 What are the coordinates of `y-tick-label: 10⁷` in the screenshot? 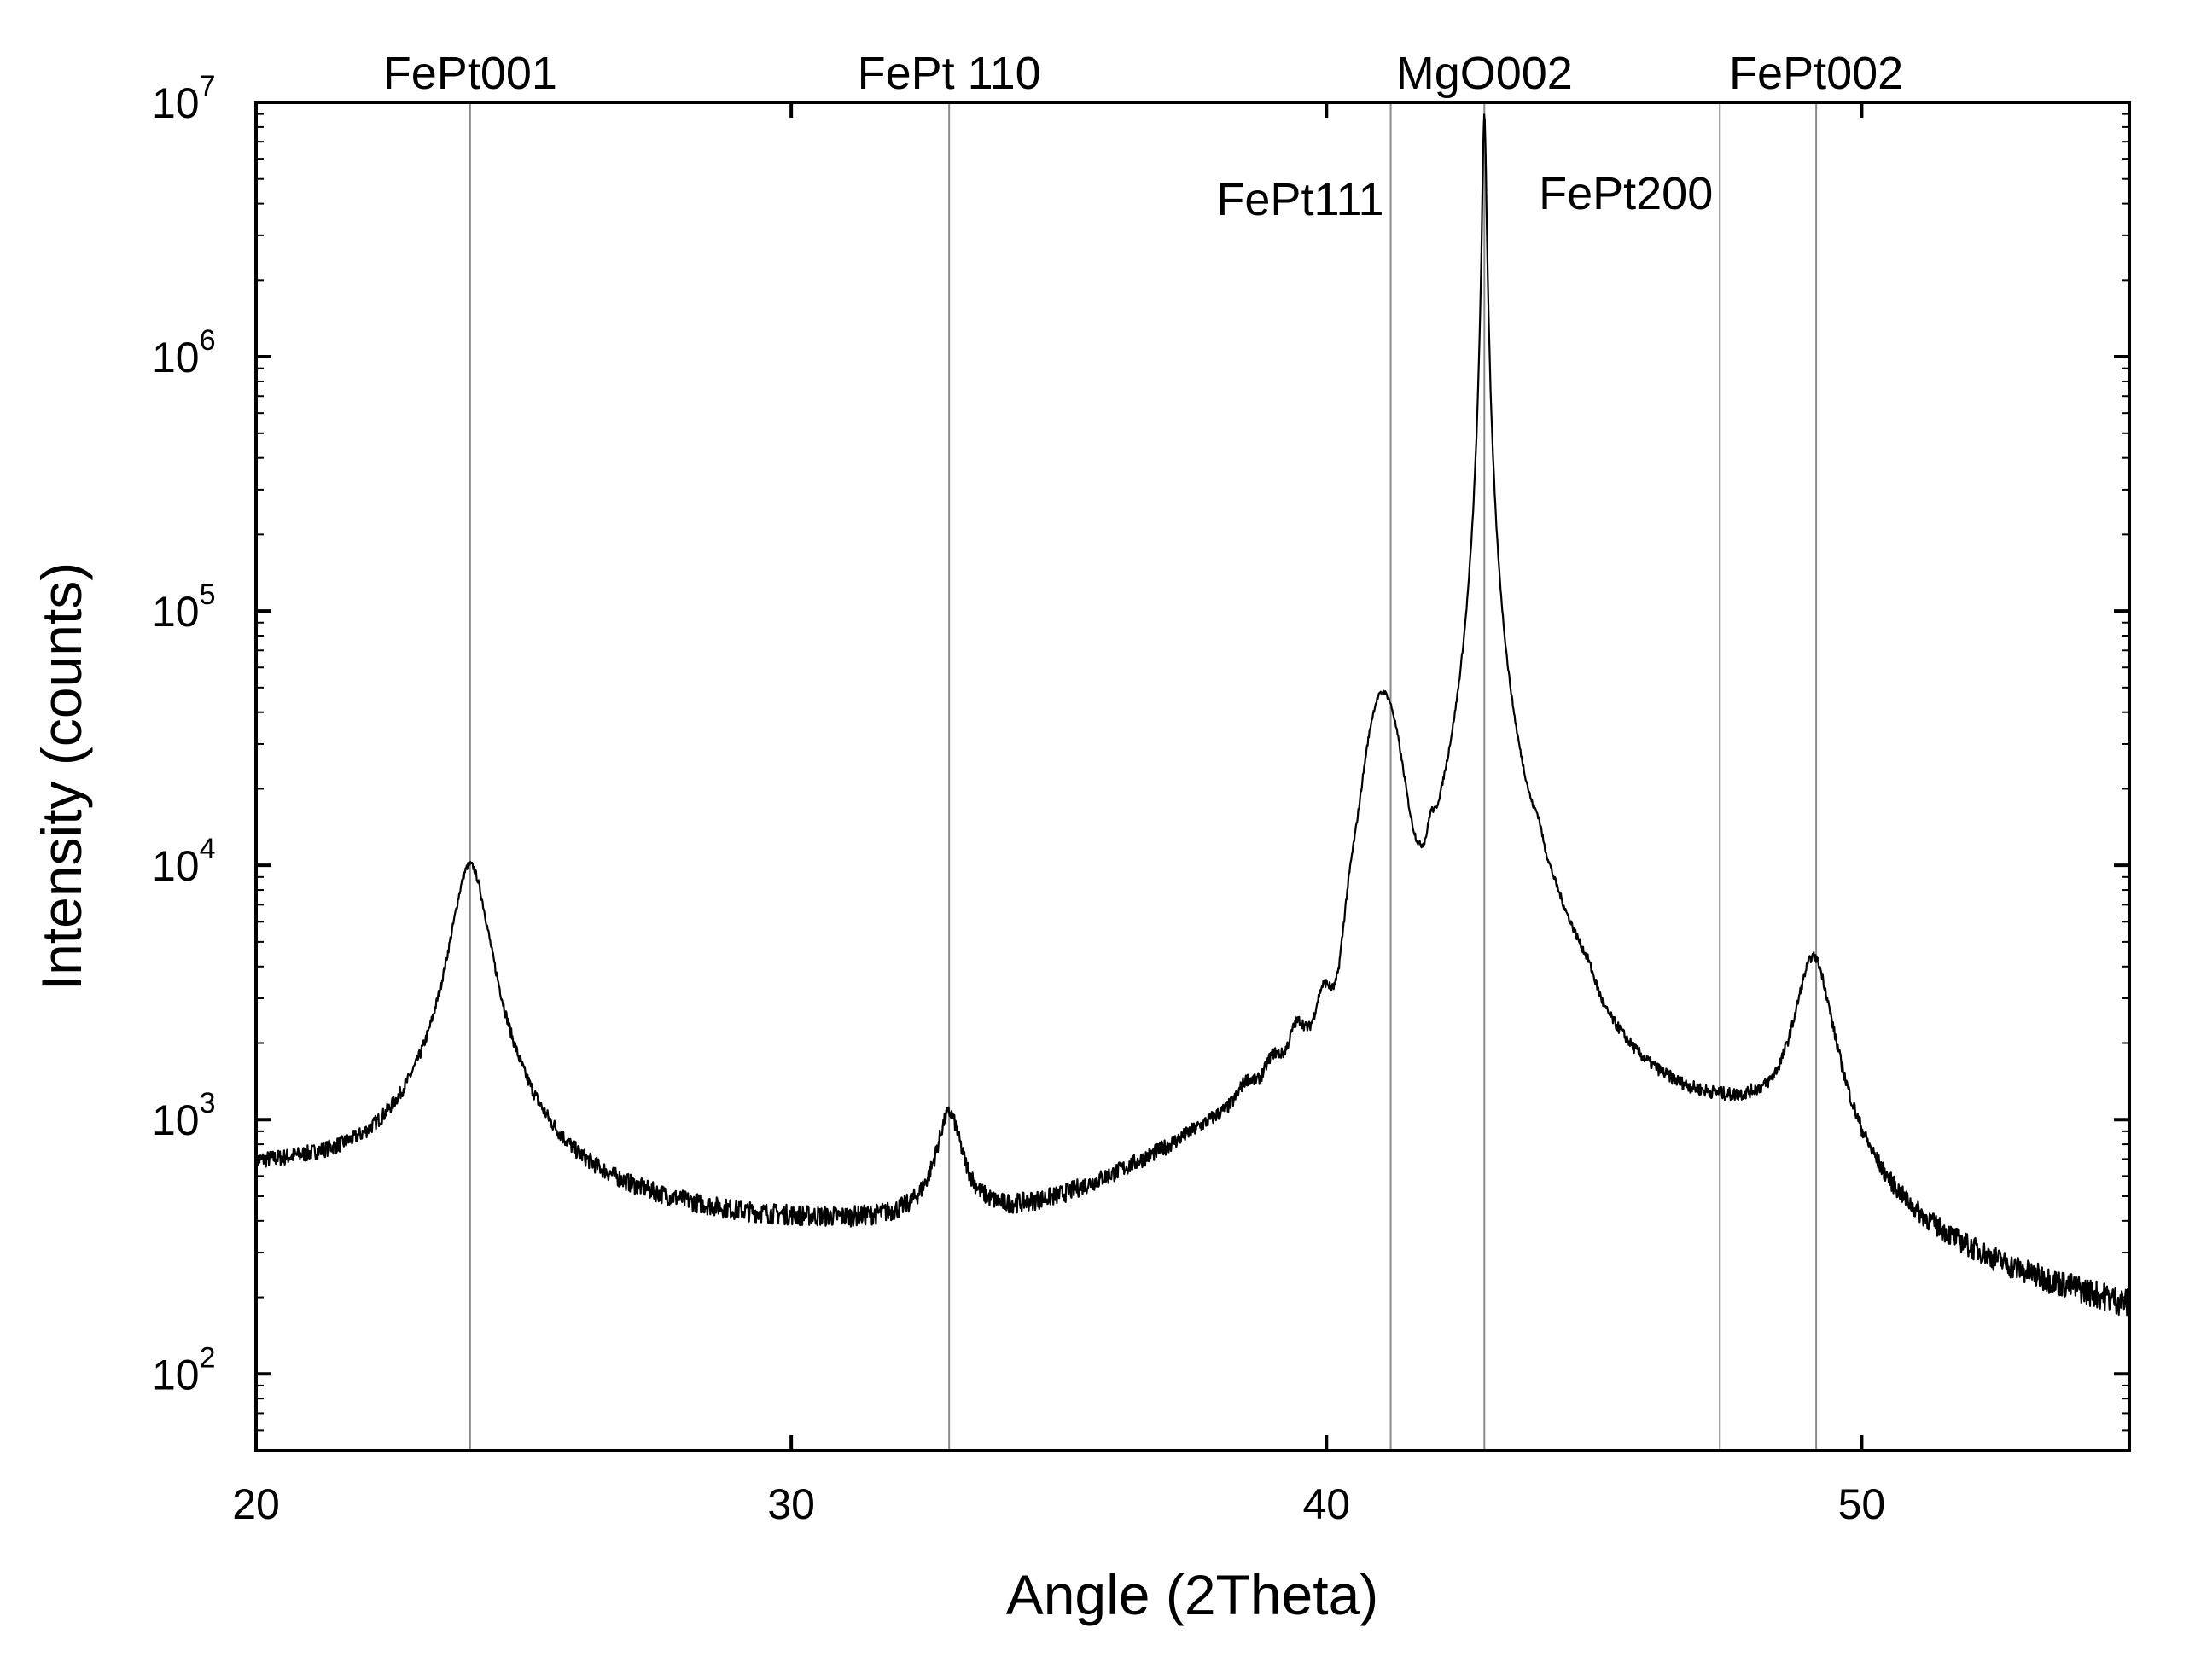 It's located at (184, 98).